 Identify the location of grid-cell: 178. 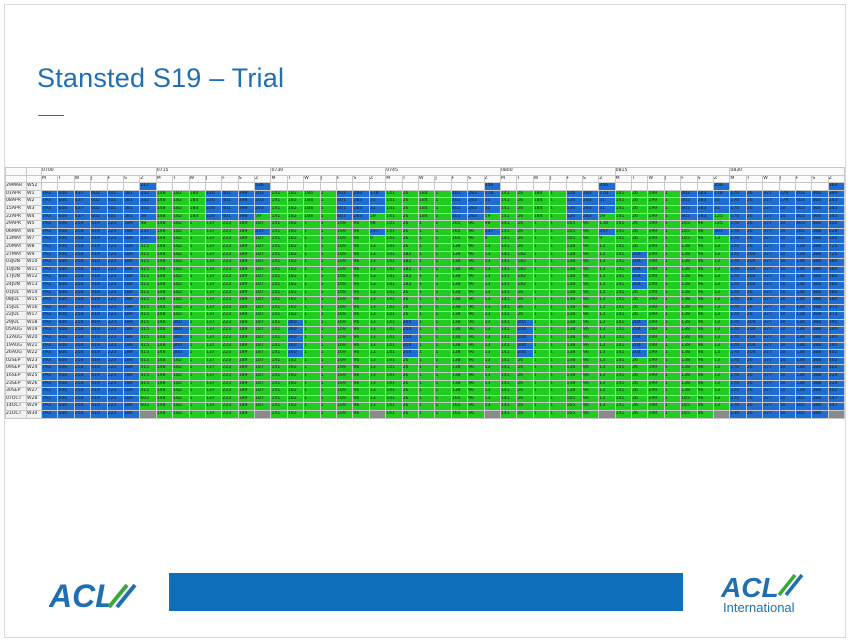
(607, 194).